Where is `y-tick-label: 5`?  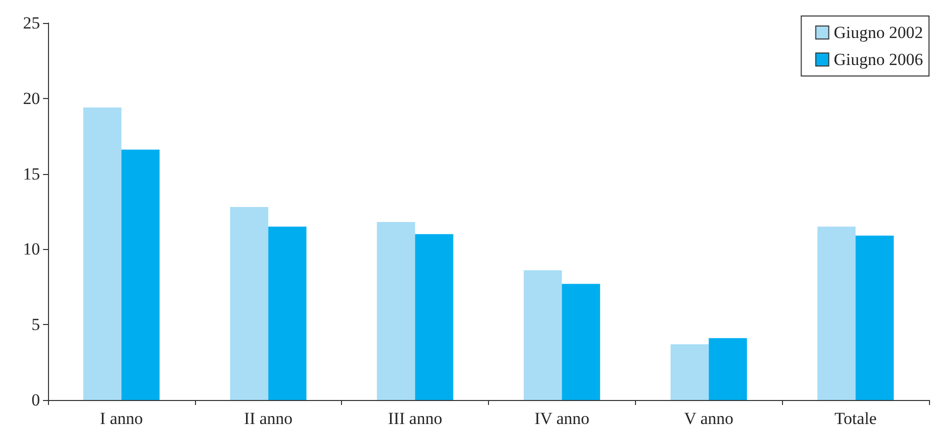 y-tick-label: 5 is located at coordinates (36, 324).